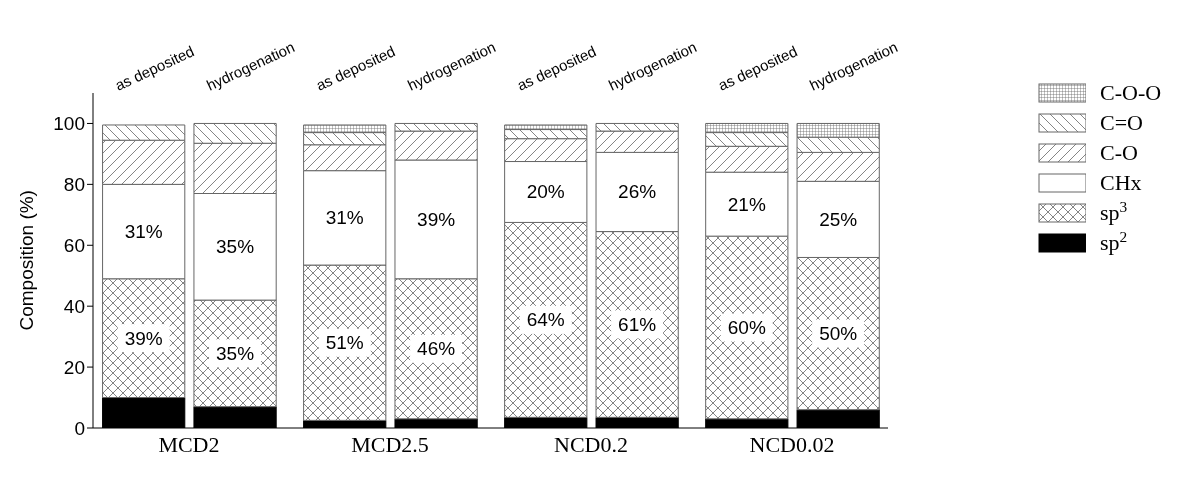 The width and height of the screenshot is (1183, 479). What do you see at coordinates (1114, 241) in the screenshot?
I see `legend-label: sp$^{2}$` at bounding box center [1114, 241].